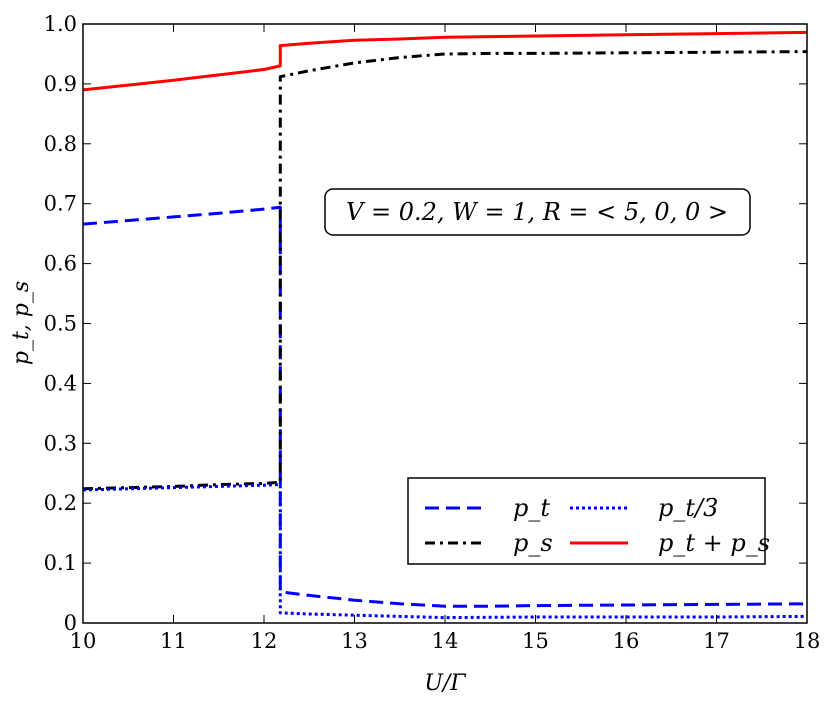 The width and height of the screenshot is (831, 702). Describe the element at coordinates (264, 641) in the screenshot. I see `x-tick-label: 12` at that location.